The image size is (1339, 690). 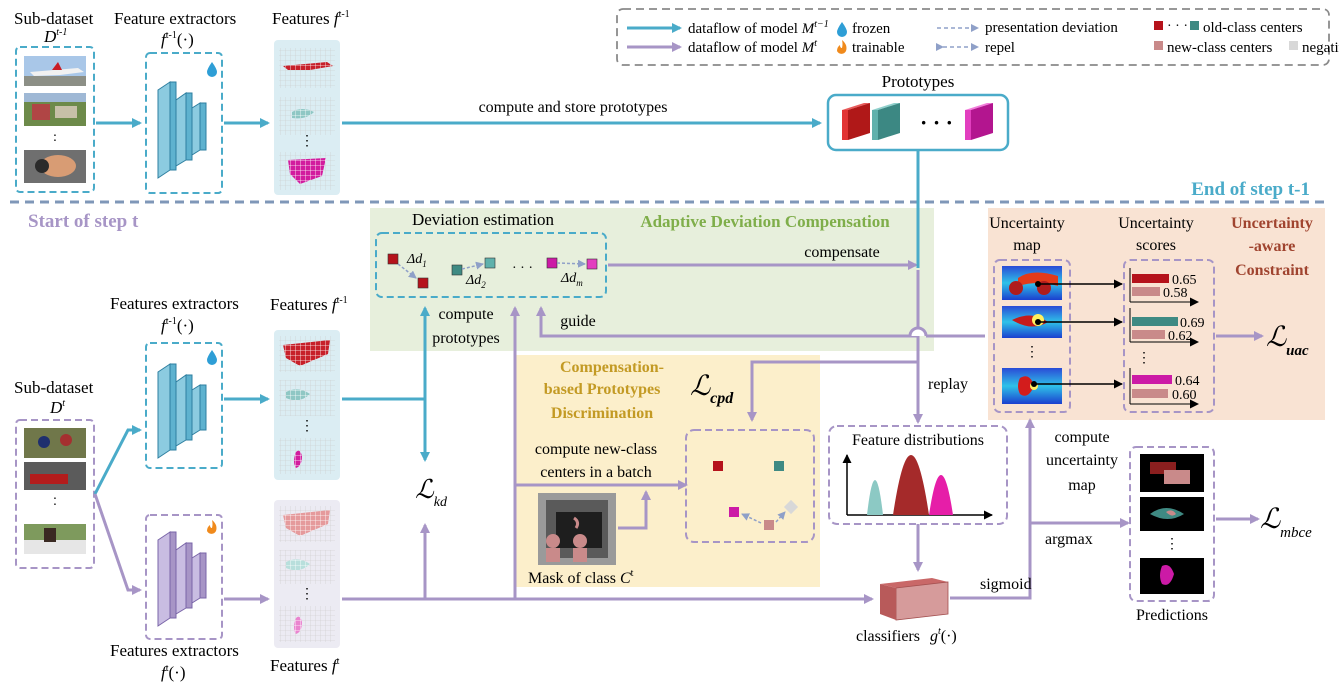 I want to click on uncertainty-scores-title-2: scores, so click(x=1156, y=245).